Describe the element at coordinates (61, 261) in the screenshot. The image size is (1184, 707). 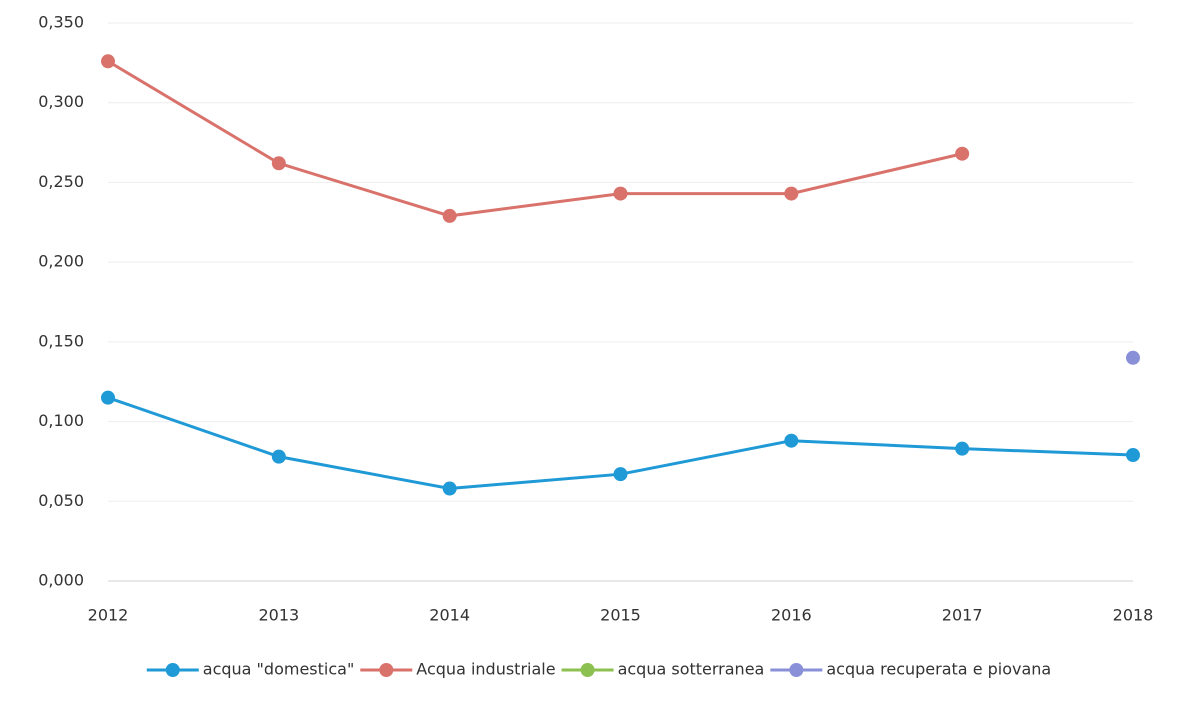
I see `y-tick-label: 0,200` at that location.